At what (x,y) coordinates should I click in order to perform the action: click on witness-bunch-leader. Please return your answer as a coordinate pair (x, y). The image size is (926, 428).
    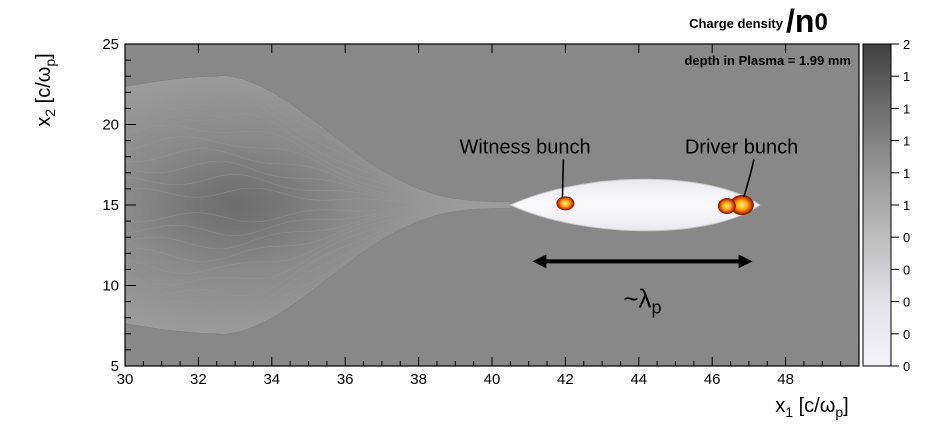
    Looking at the image, I should click on (563, 178).